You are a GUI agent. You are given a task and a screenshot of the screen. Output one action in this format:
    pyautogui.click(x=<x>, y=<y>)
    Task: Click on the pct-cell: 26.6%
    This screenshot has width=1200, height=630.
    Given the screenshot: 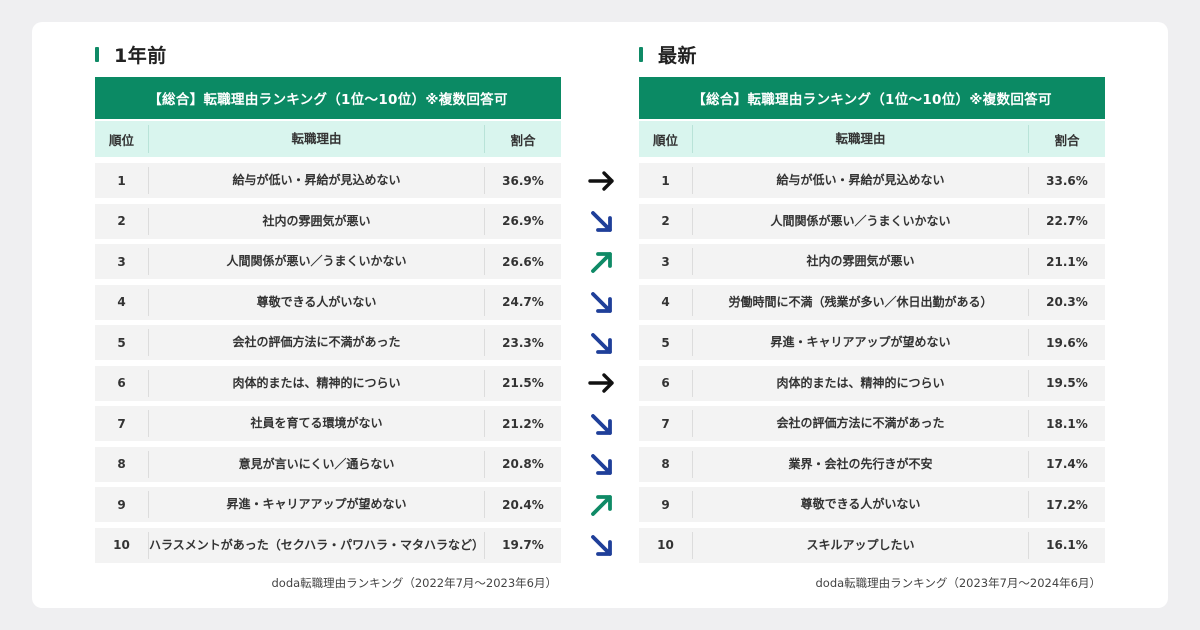 What is the action you would take?
    pyautogui.click(x=523, y=261)
    